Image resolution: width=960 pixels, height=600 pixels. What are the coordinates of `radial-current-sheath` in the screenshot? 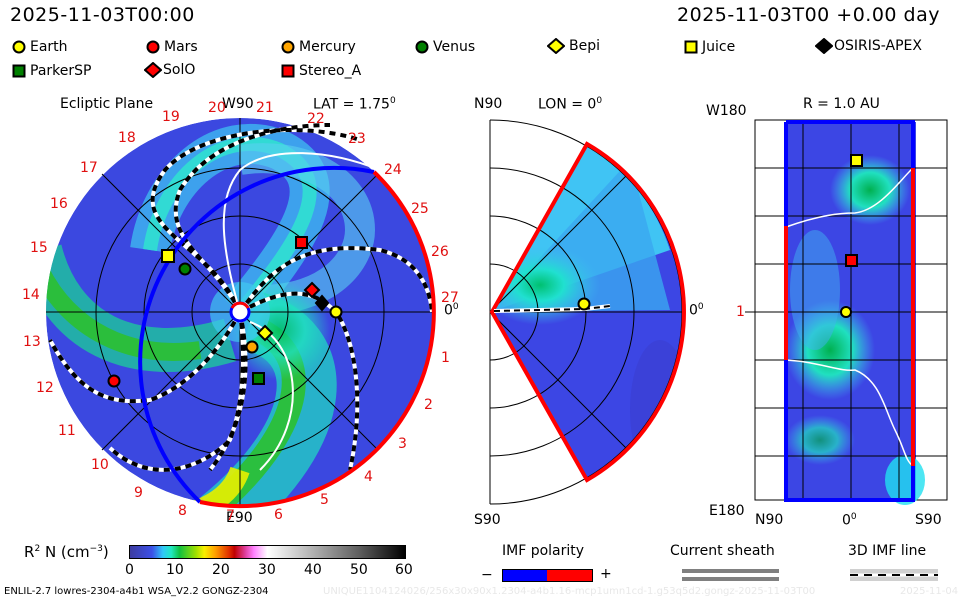 It's located at (849, 317).